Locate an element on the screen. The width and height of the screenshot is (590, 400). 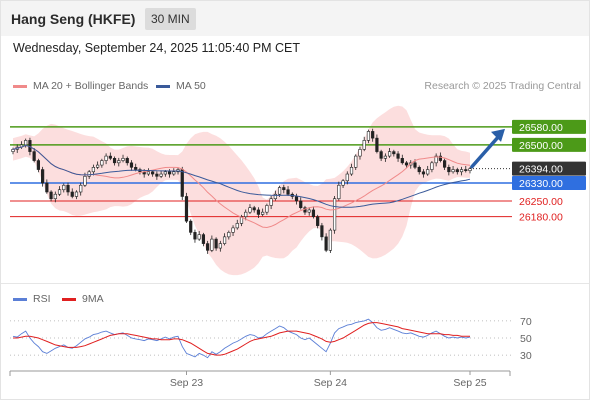
legend-label-ma20: MA 20 + Bollinger Bands is located at coordinates (91, 86).